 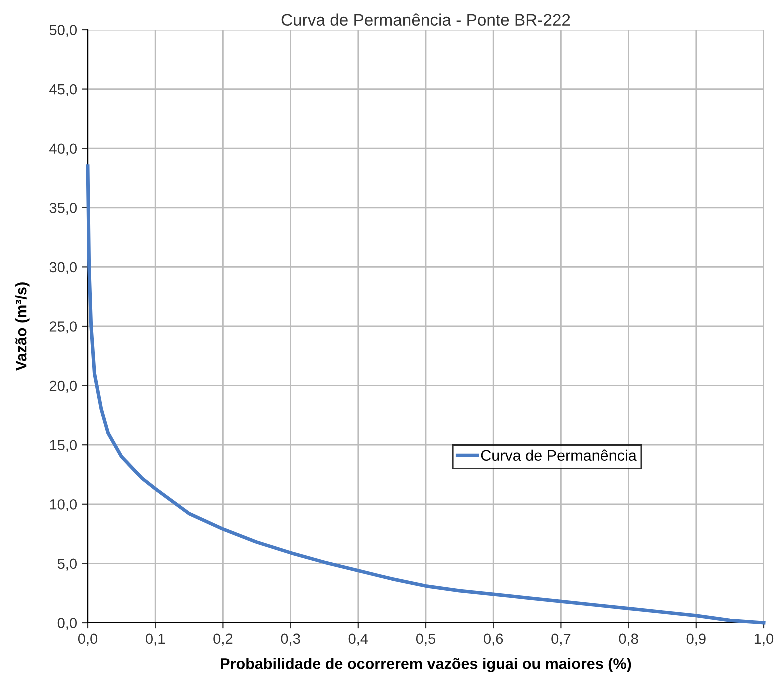 I want to click on y-tick-label: 25,0, so click(x=64, y=328).